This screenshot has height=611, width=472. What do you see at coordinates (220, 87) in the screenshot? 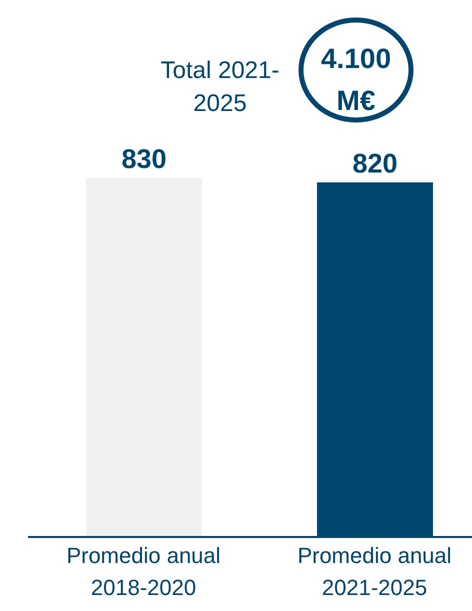
I see `text: Total 2021-2025` at bounding box center [220, 87].